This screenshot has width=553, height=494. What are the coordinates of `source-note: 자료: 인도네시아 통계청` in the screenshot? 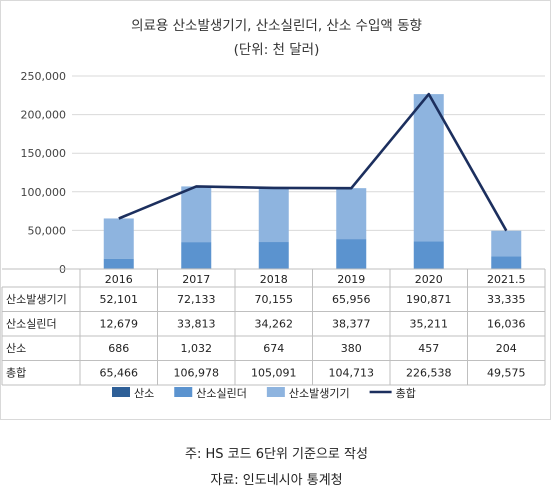 It's located at (276, 480).